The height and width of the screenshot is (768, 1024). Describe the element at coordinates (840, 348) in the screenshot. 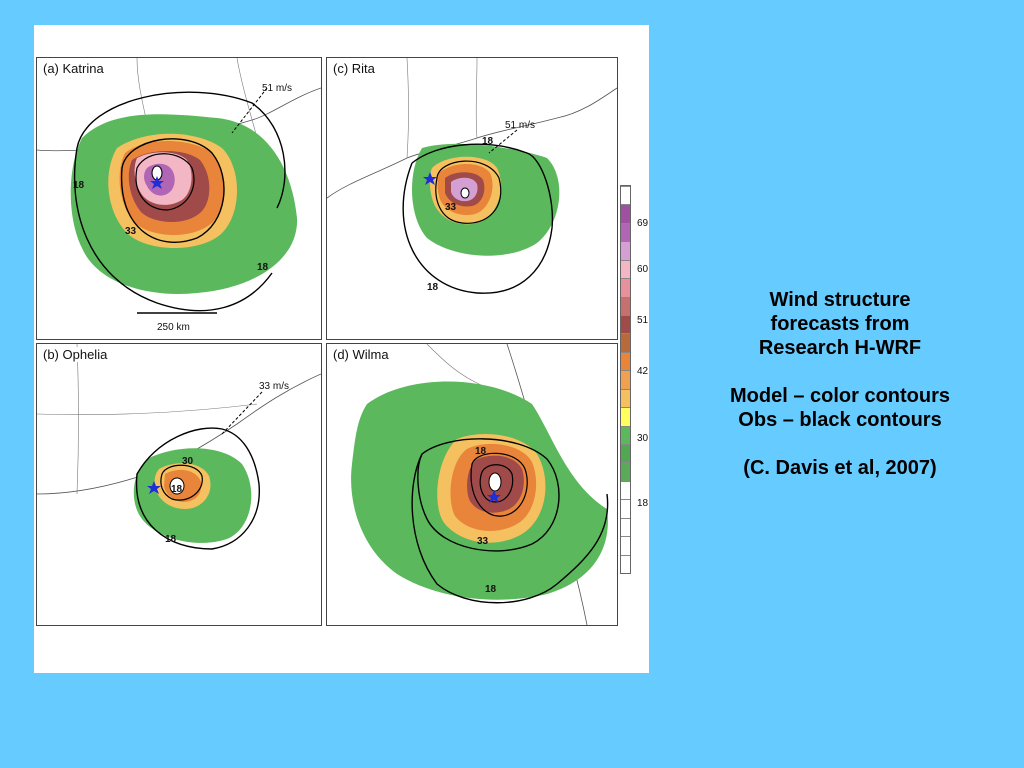

I see `caption-line: Research H-WRF` at that location.